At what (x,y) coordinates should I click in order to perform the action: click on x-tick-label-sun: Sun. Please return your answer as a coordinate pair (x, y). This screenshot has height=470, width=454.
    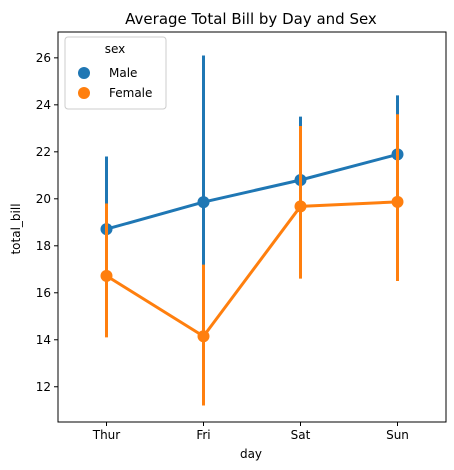
    Looking at the image, I should click on (397, 435).